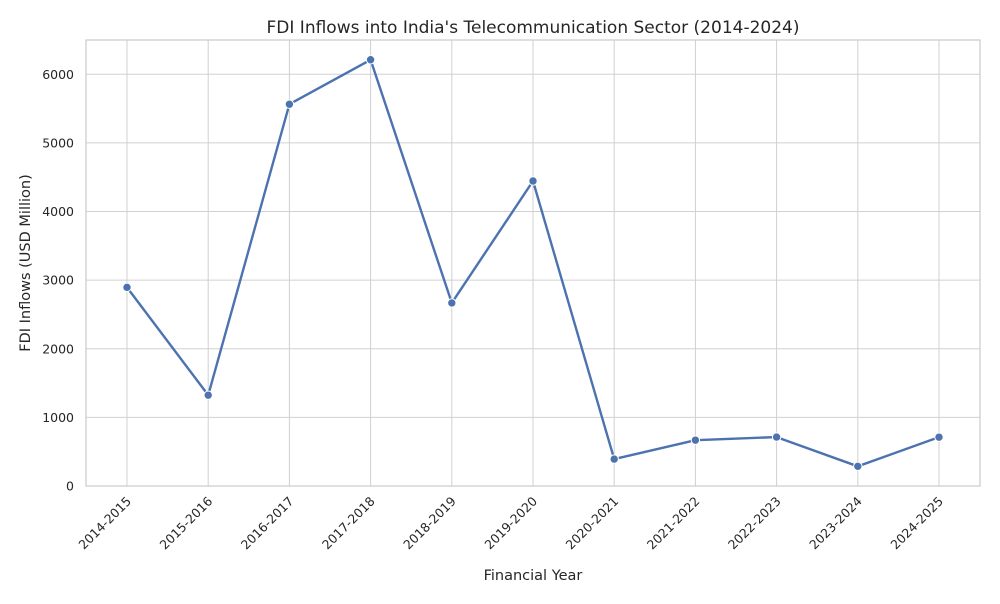  I want to click on y-tick-label: 5000, so click(58, 142).